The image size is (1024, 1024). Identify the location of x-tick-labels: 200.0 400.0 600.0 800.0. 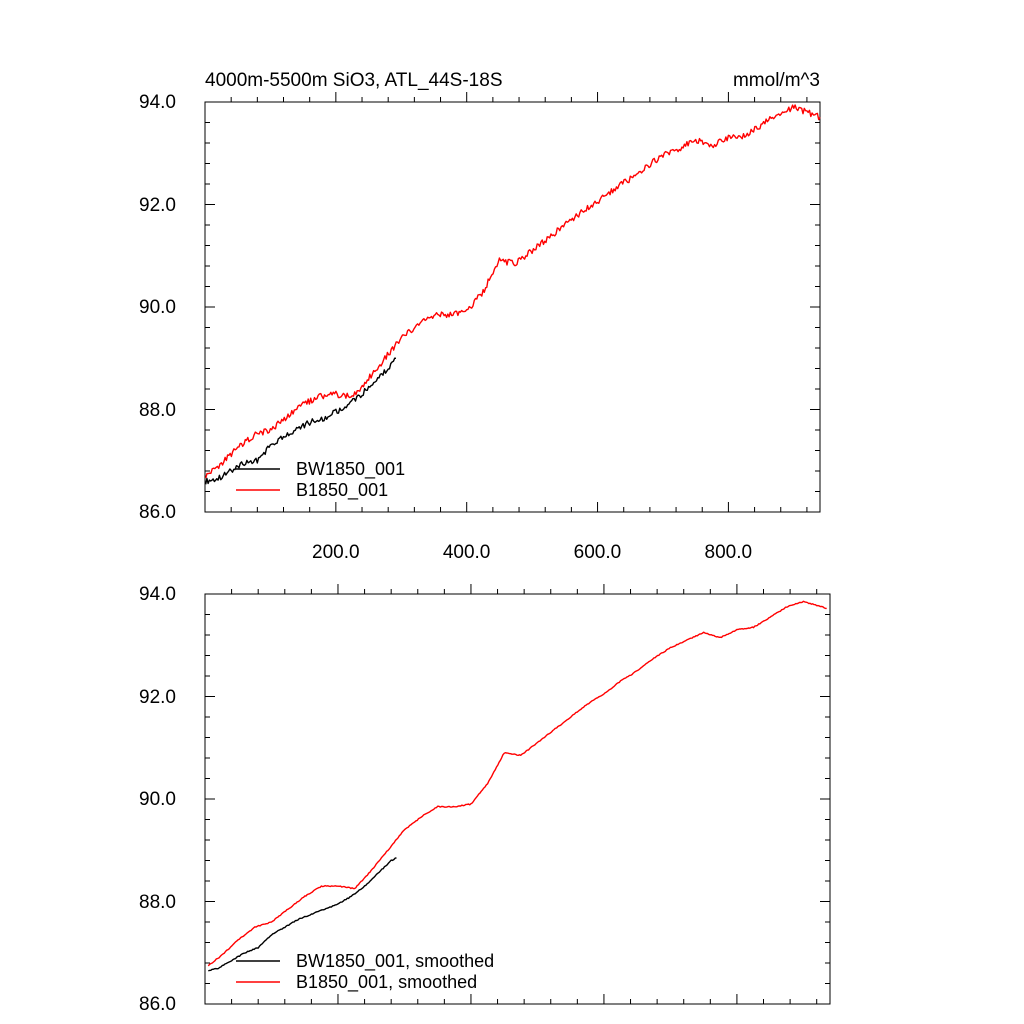
(532, 552).